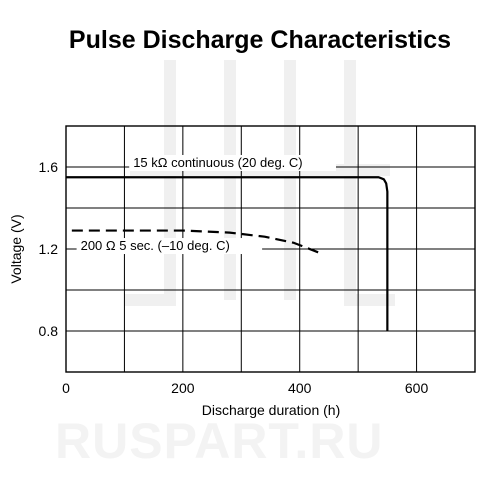 The width and height of the screenshot is (500, 500). What do you see at coordinates (417, 388) in the screenshot?
I see `x-tick-label-3: 600` at bounding box center [417, 388].